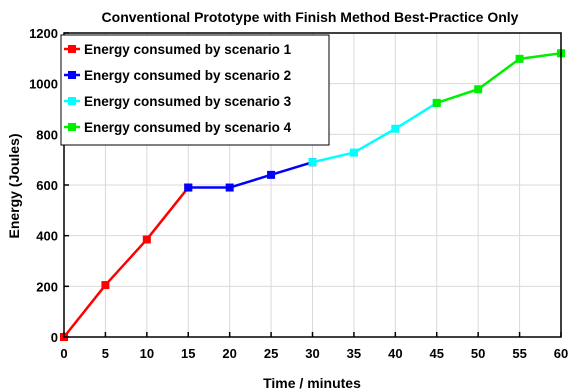 This screenshot has width=571, height=392. Describe the element at coordinates (188, 353) in the screenshot. I see `x-tick-label: 15` at that location.